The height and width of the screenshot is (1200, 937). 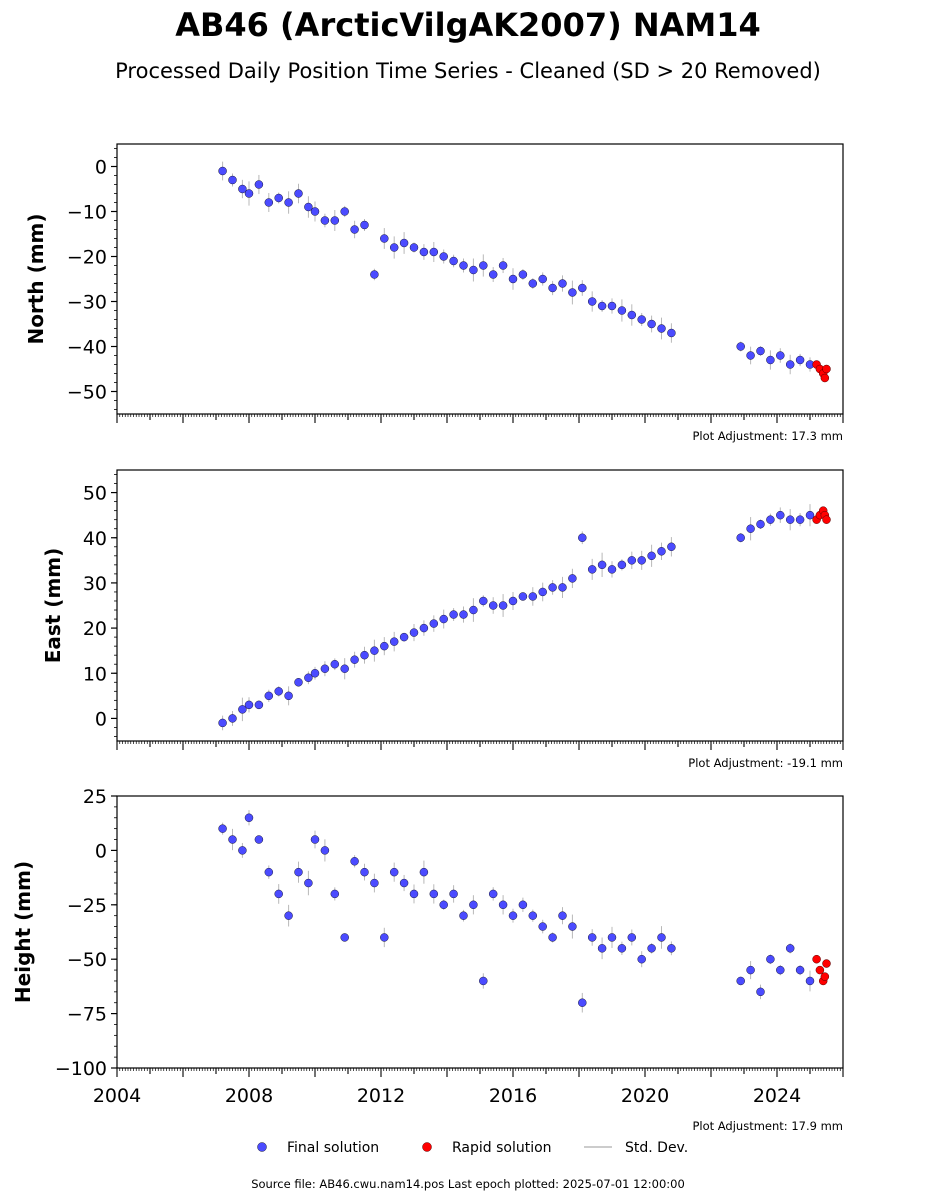 I want to click on stddev-bars-north, so click(x=516, y=268).